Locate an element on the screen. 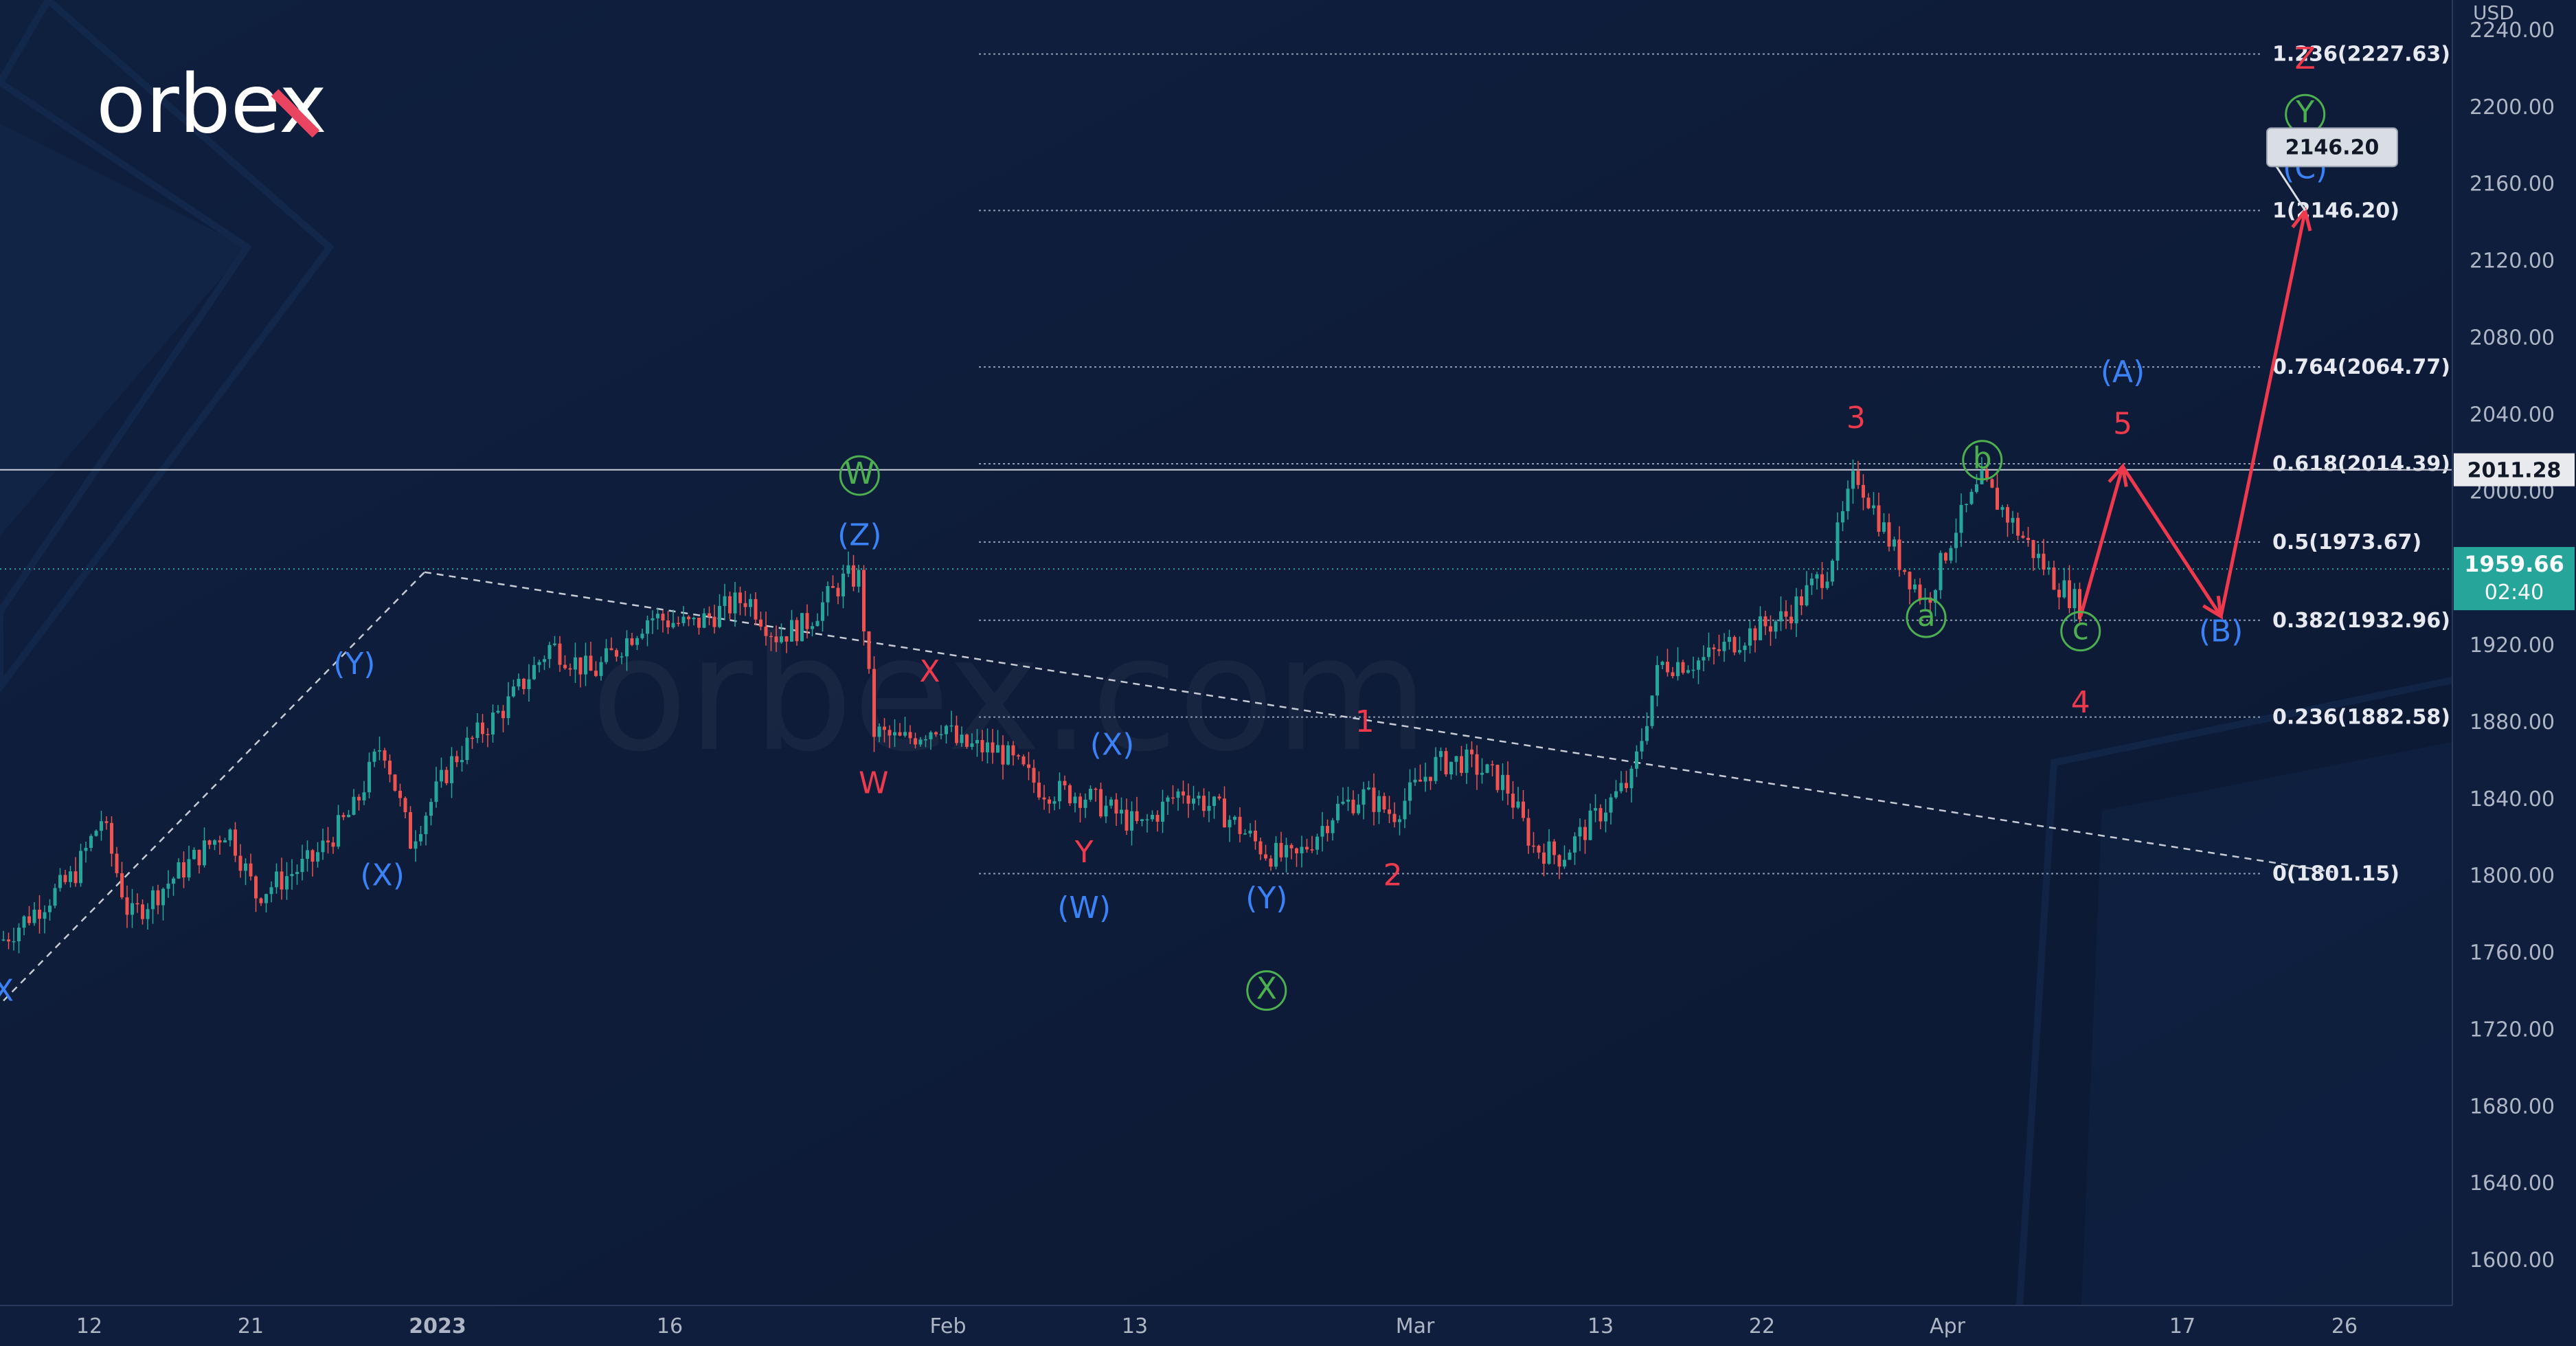 This screenshot has height=1346, width=2576. trend-line is located at coordinates (214, 786).